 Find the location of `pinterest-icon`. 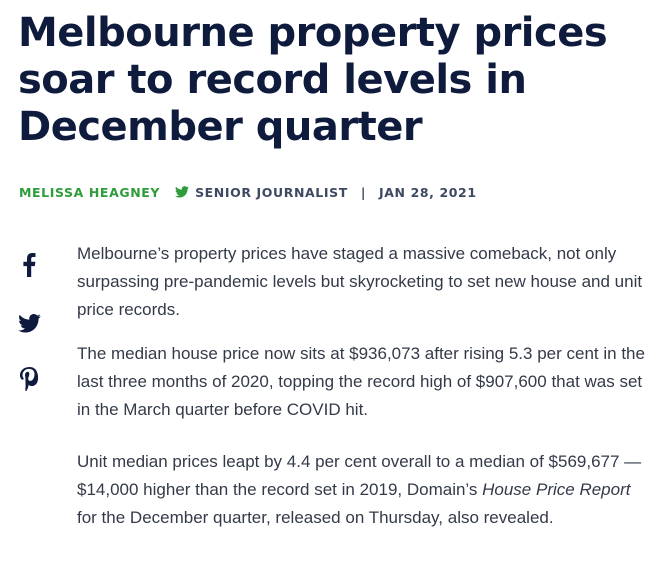

pinterest-icon is located at coordinates (29, 379).